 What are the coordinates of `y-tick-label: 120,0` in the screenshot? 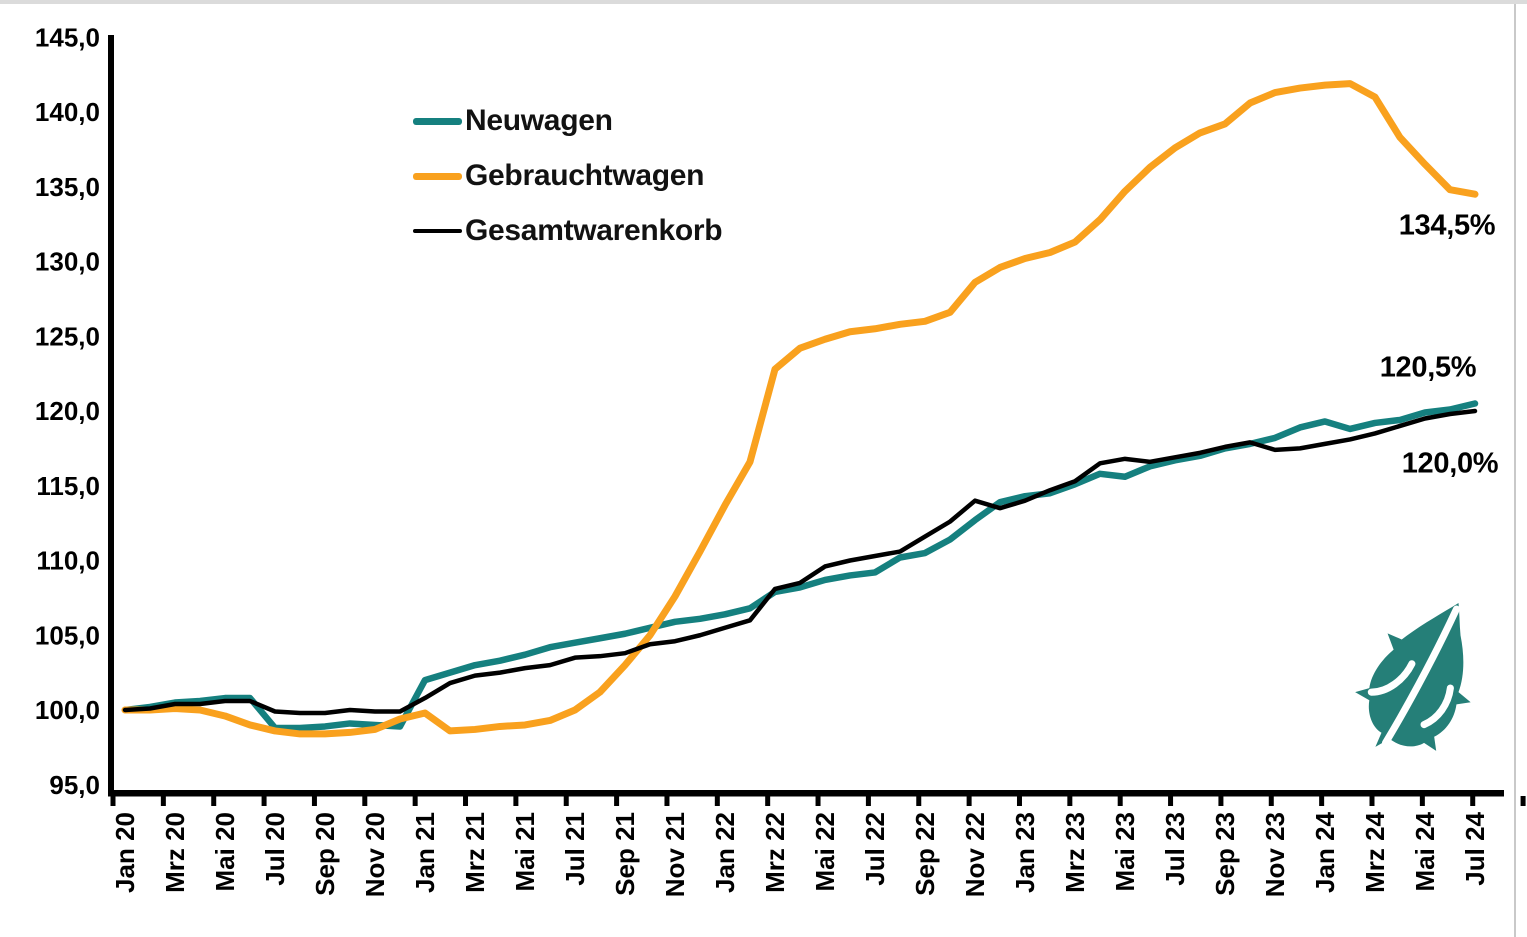 It's located at (67, 411).